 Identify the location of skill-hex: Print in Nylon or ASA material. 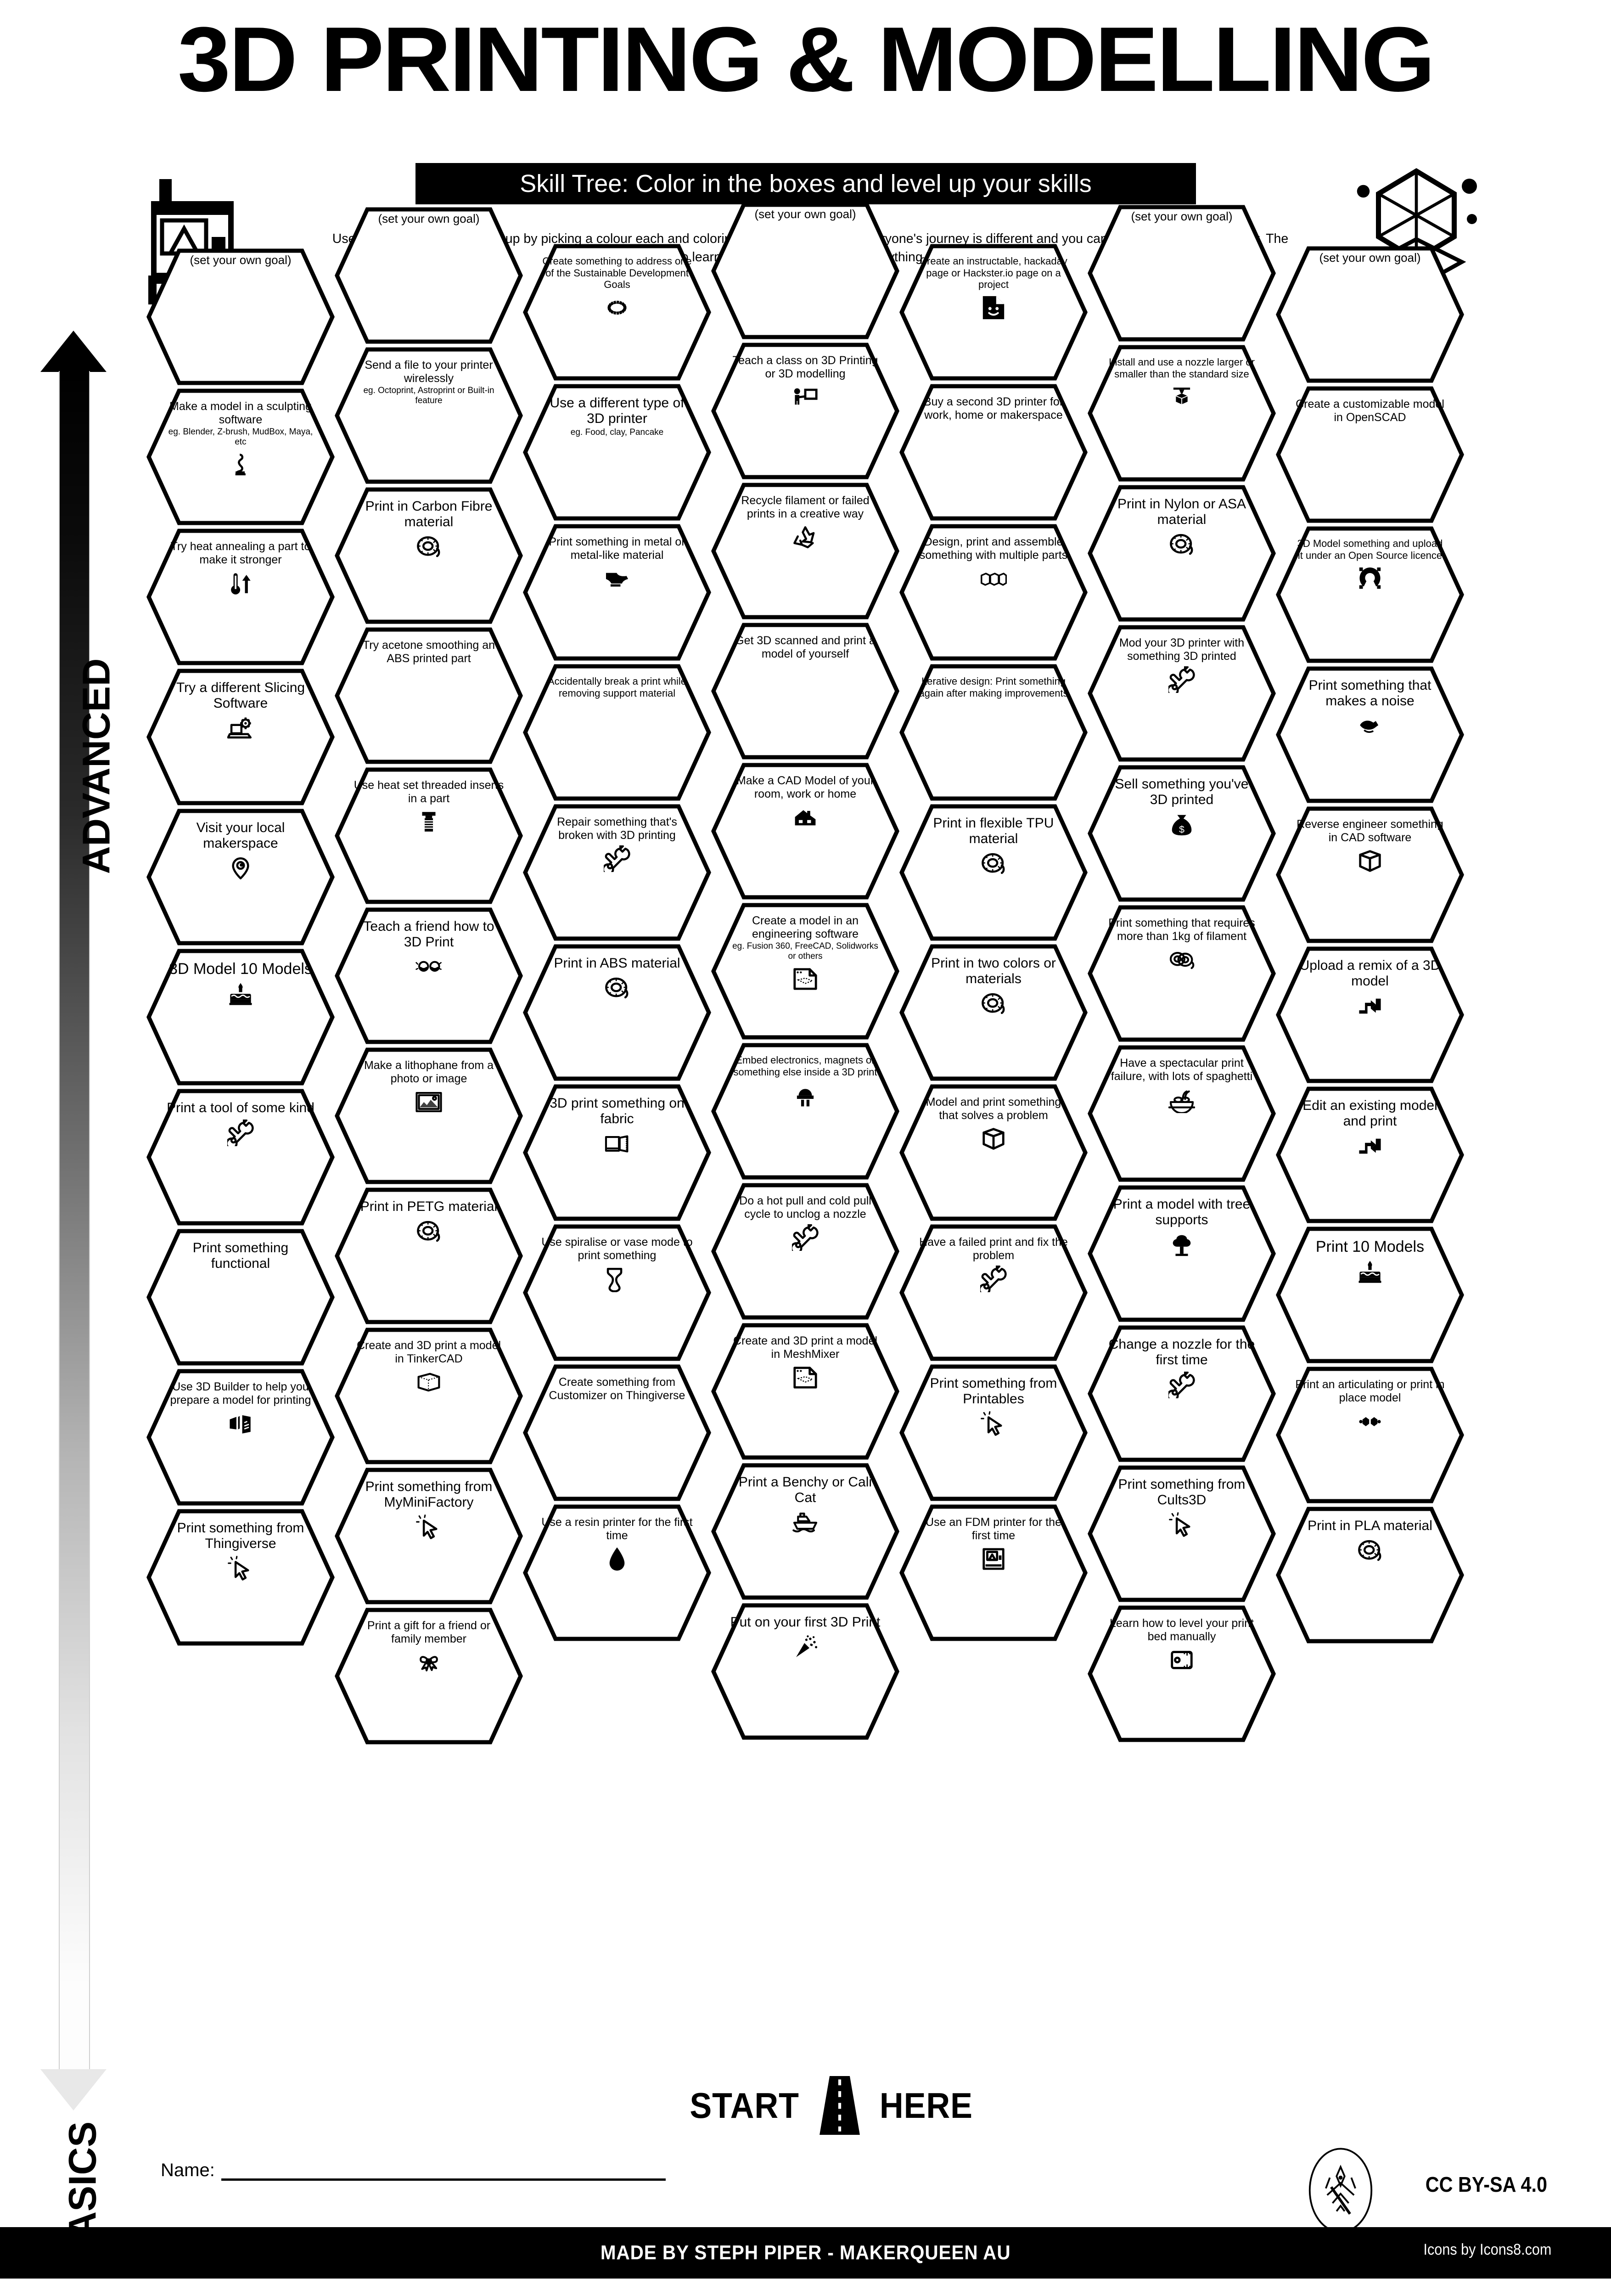
(1181, 553).